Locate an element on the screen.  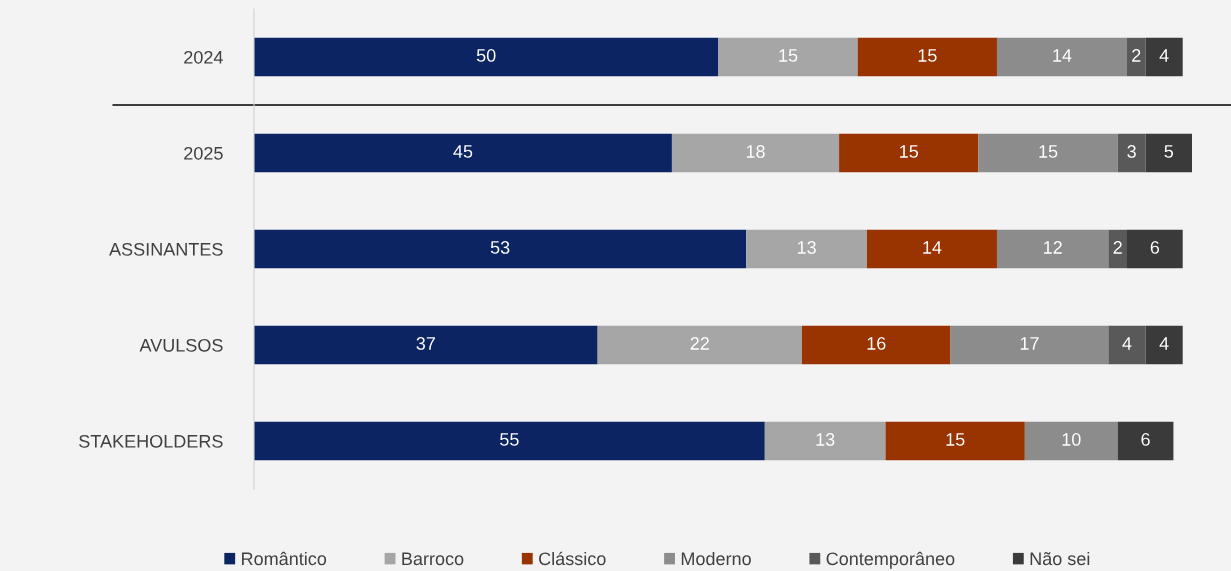
y-tick-label: 2025 is located at coordinates (203, 153).